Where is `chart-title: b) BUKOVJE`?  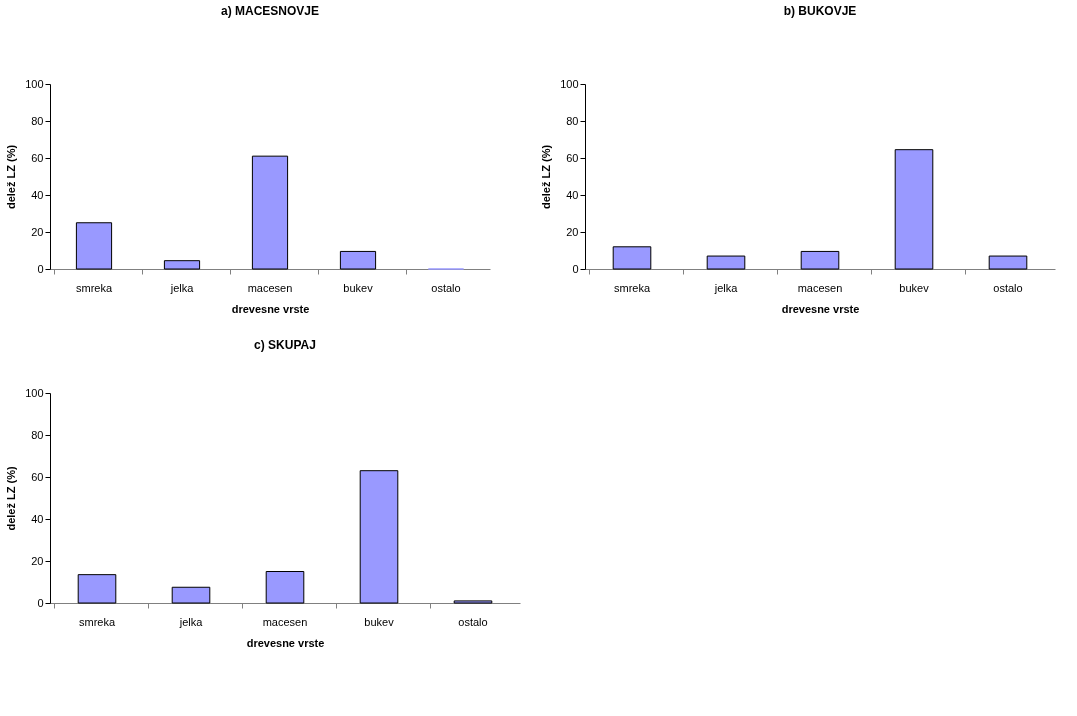 chart-title: b) BUKOVJE is located at coordinates (820, 11).